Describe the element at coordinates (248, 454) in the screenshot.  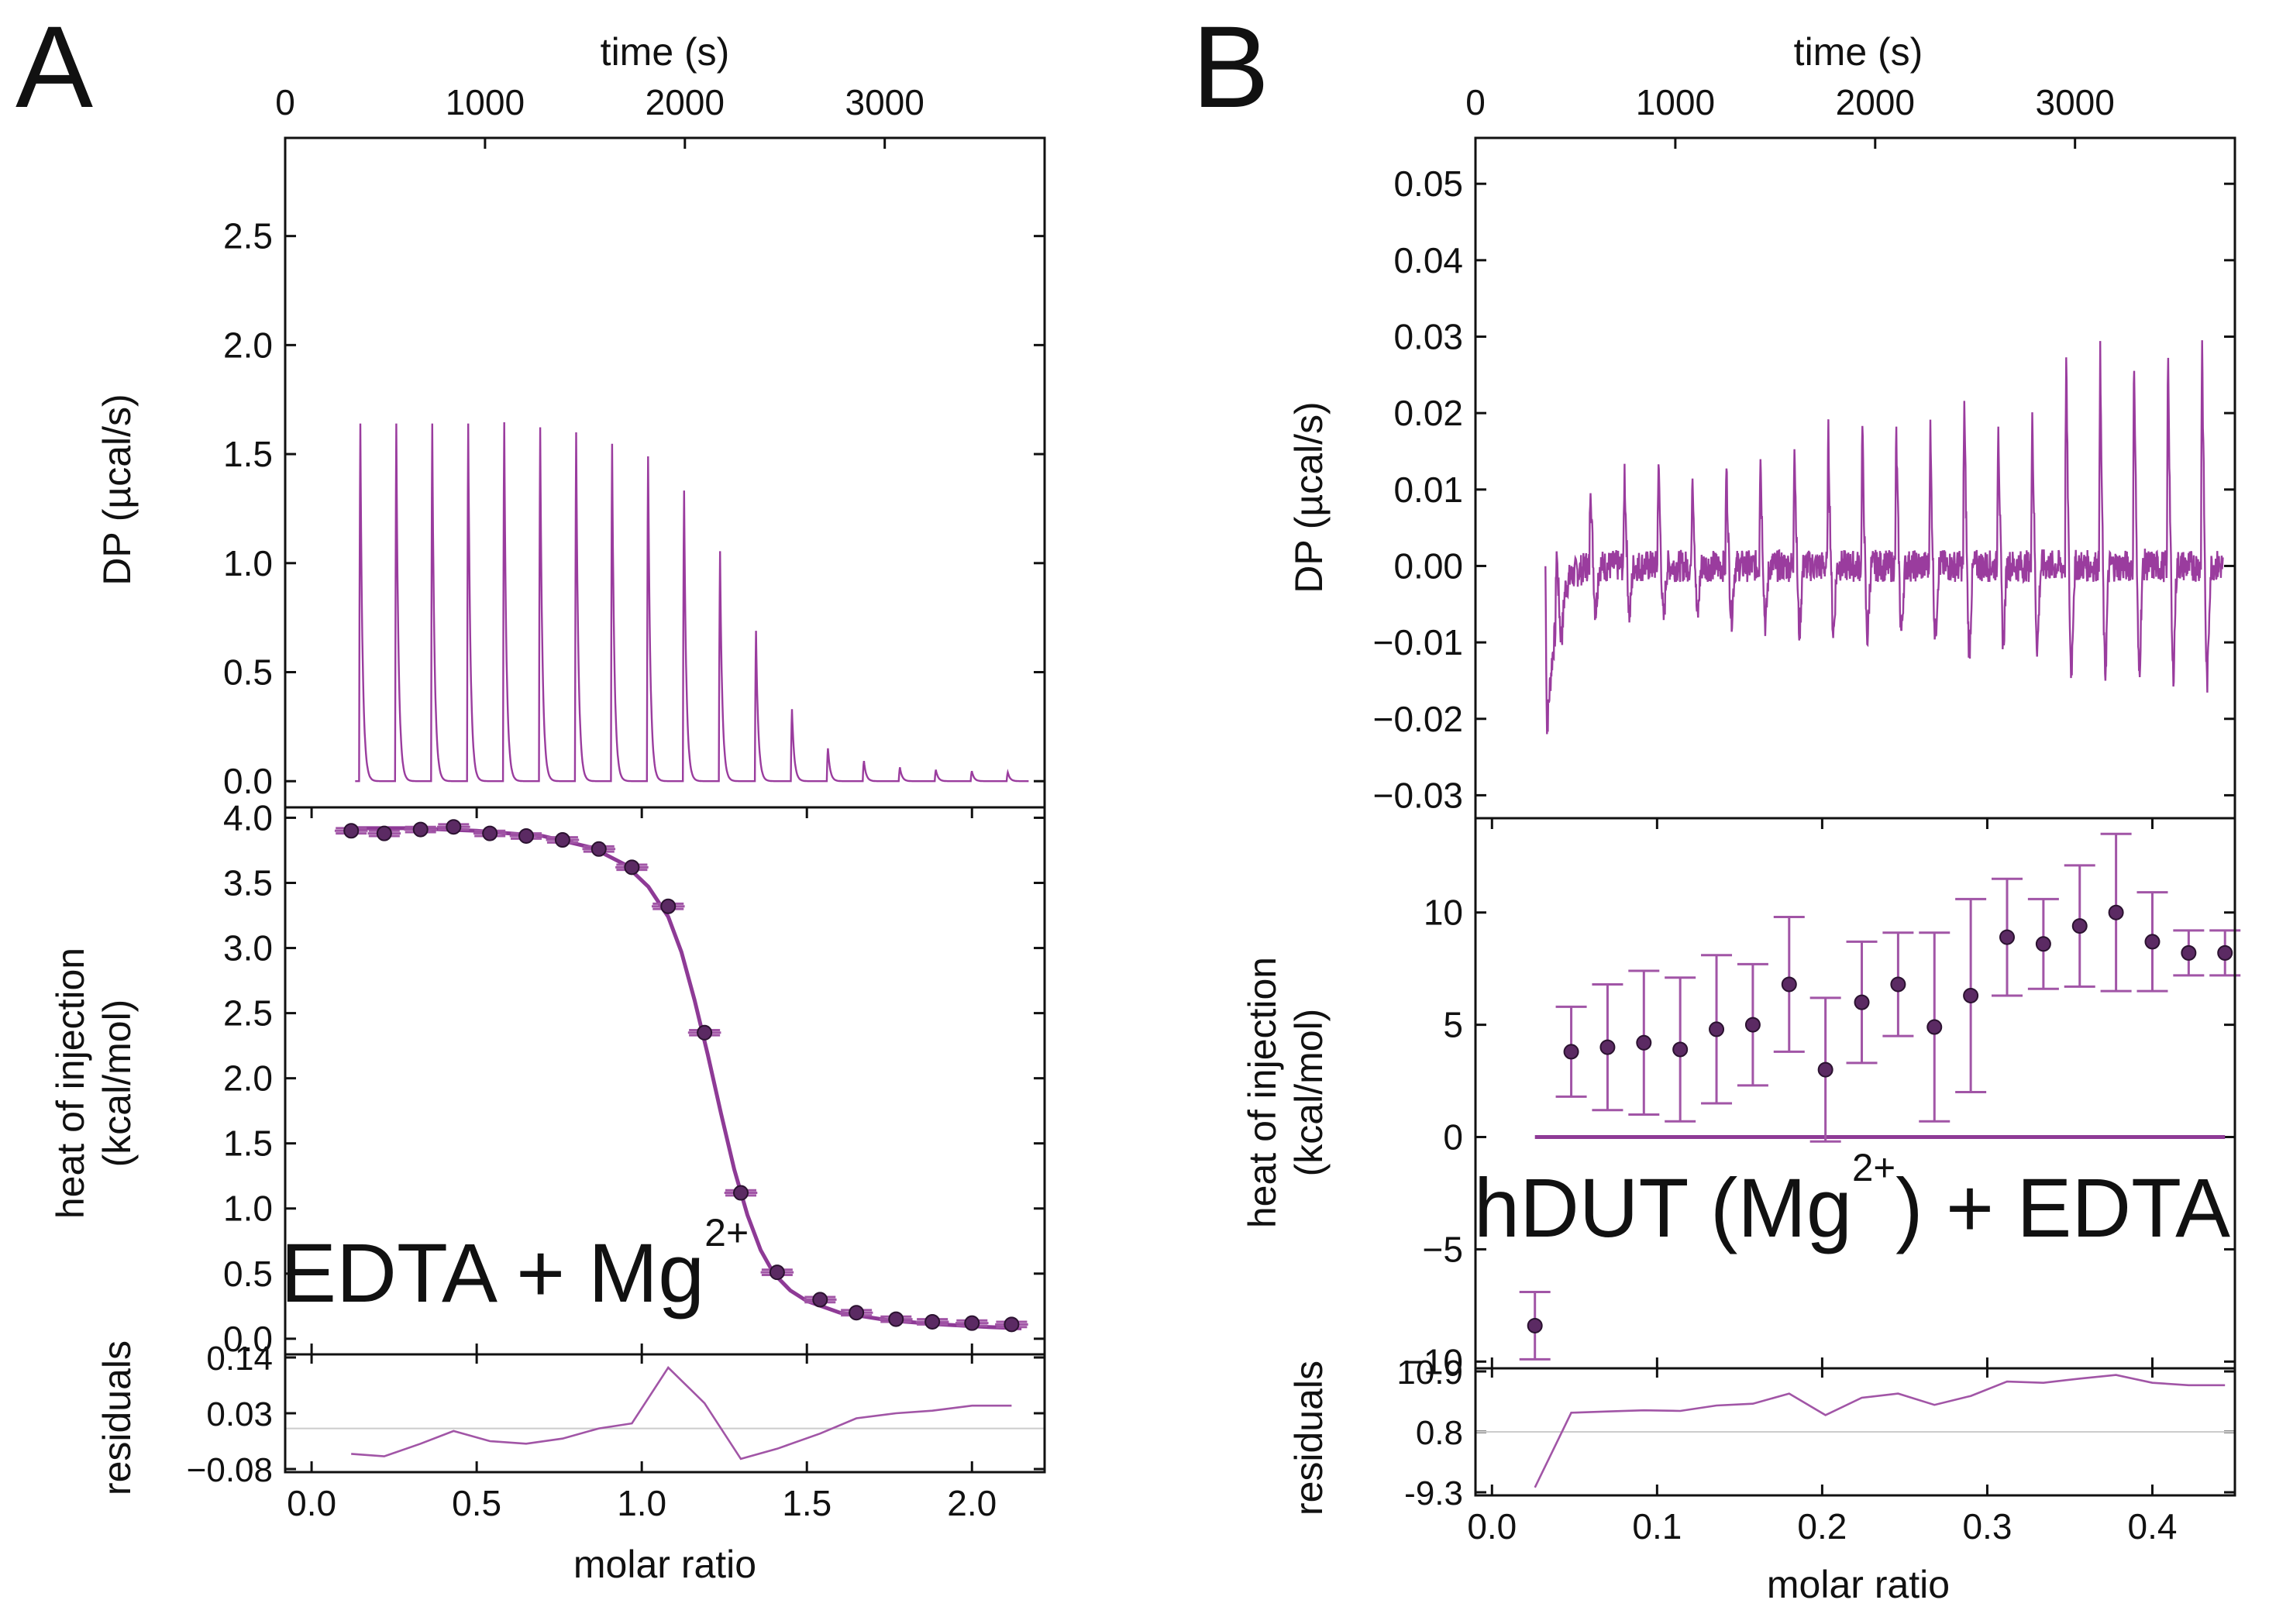
I see `panel-a-thermogram-ytick-label: 1.5` at that location.